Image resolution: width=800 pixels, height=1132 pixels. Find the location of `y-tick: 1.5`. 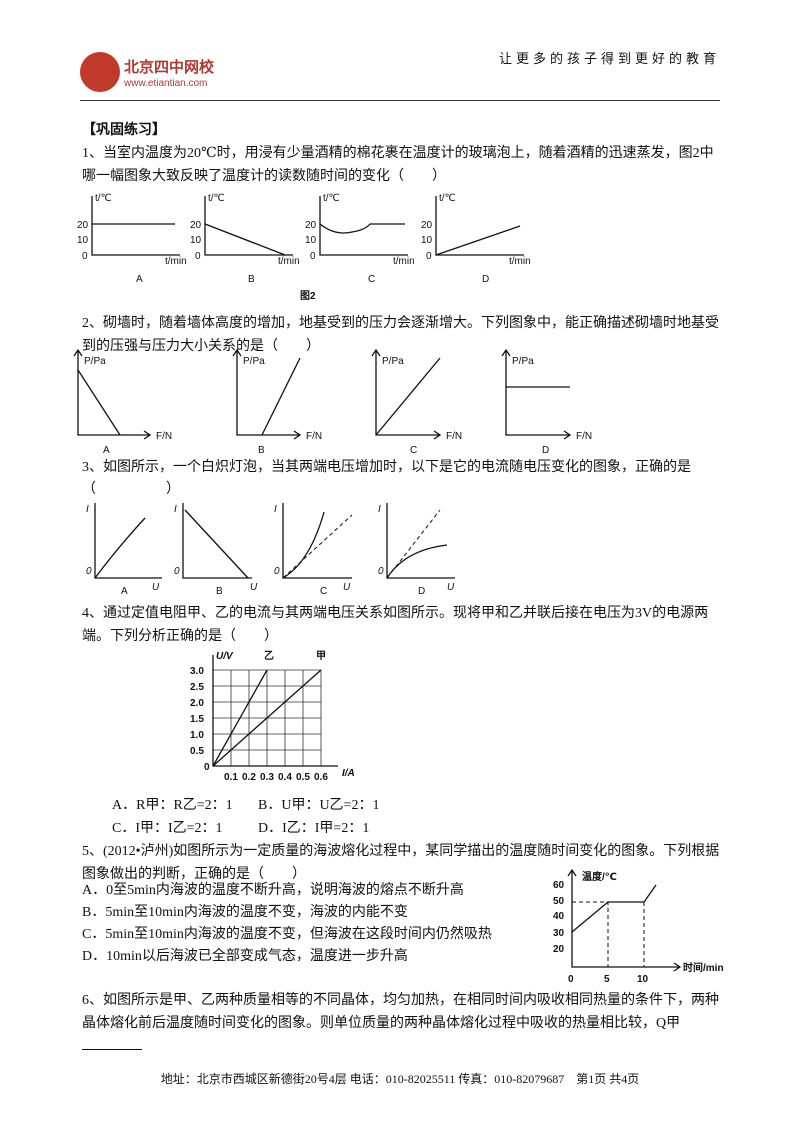

y-tick: 1.5 is located at coordinates (197, 719).